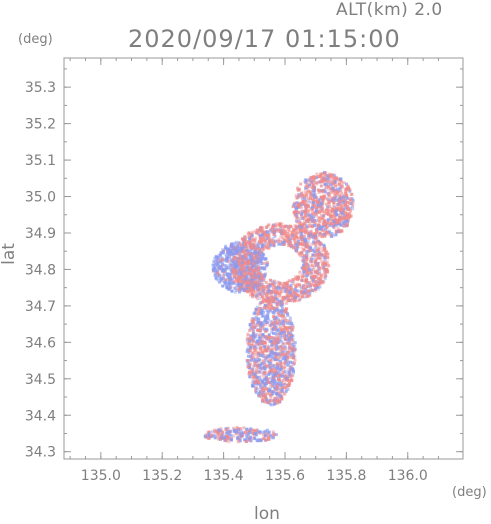 The image size is (491, 524). What do you see at coordinates (389, 10) in the screenshot?
I see `altitude-label: ALT(km) 2.0` at bounding box center [389, 10].